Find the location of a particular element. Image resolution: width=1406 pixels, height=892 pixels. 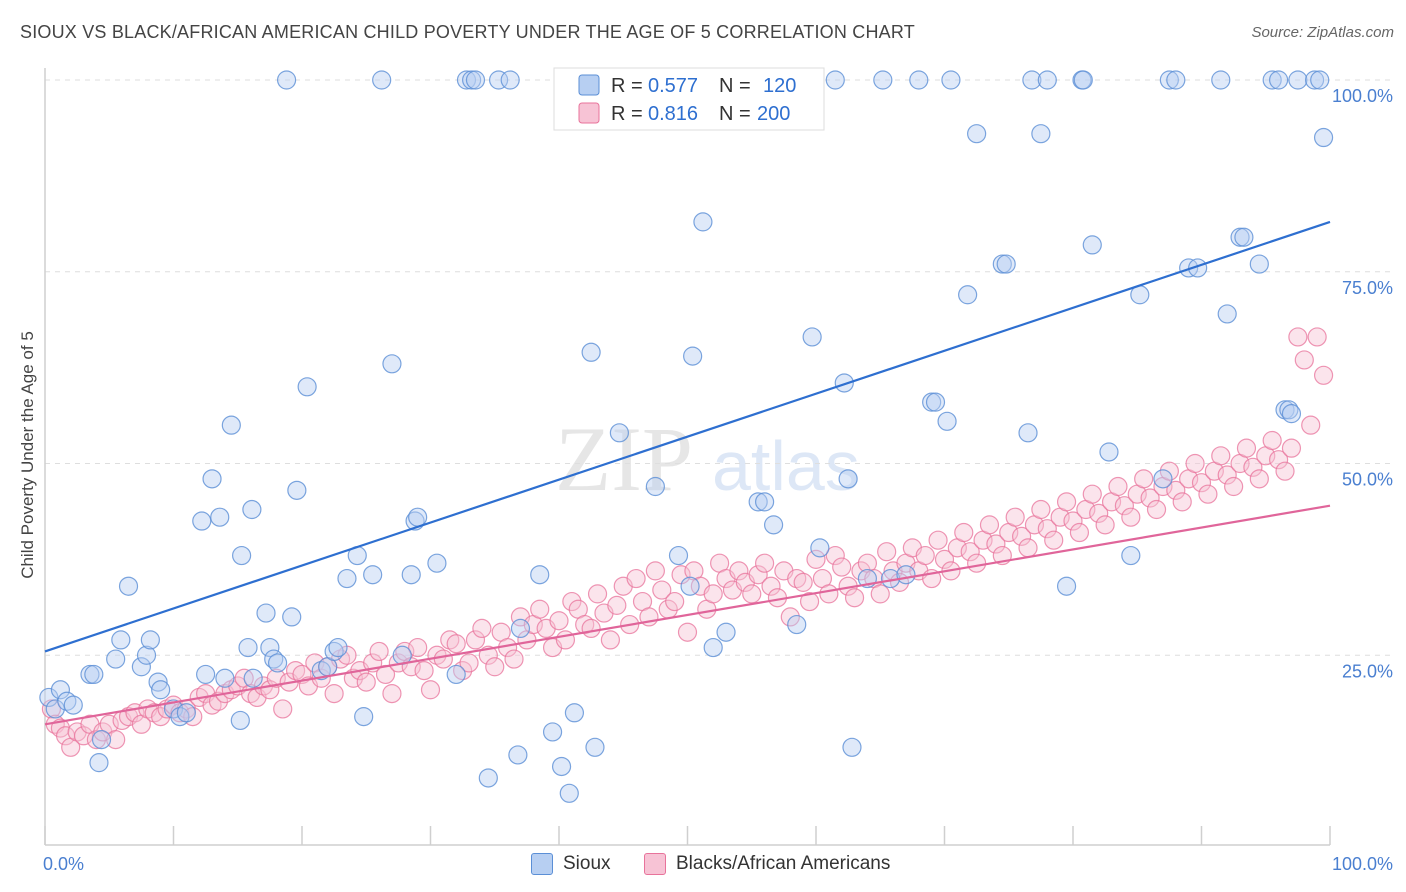

legend-r-label-black: R = is located at coordinates (627, 114).